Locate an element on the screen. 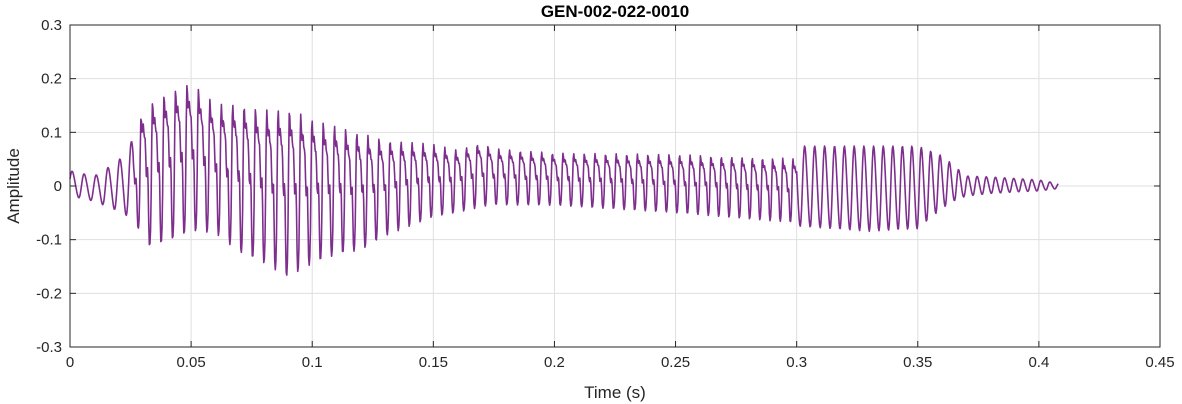 The image size is (1182, 404). y-tick-label: 0 is located at coordinates (58, 186).